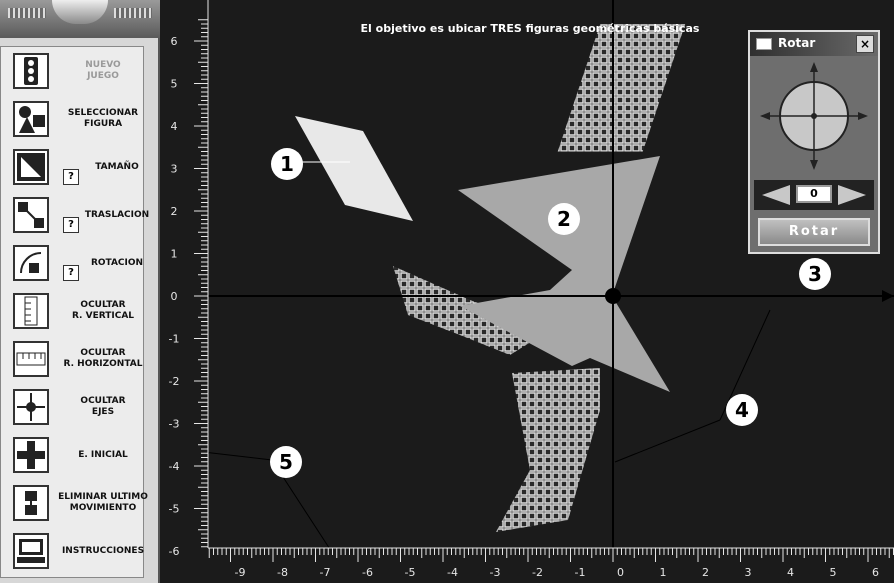  What do you see at coordinates (27, 13) in the screenshot?
I see `sidebar-grip-left` at bounding box center [27, 13].